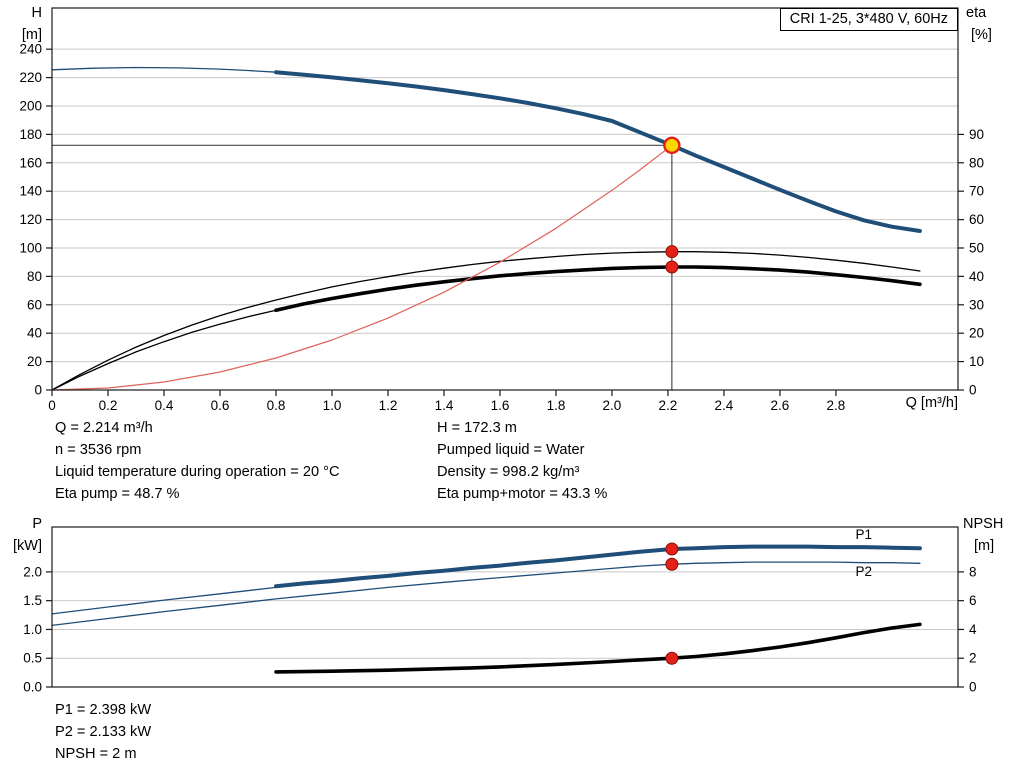  Describe the element at coordinates (976, 191) in the screenshot. I see `y-right-tick-label: 70` at that location.